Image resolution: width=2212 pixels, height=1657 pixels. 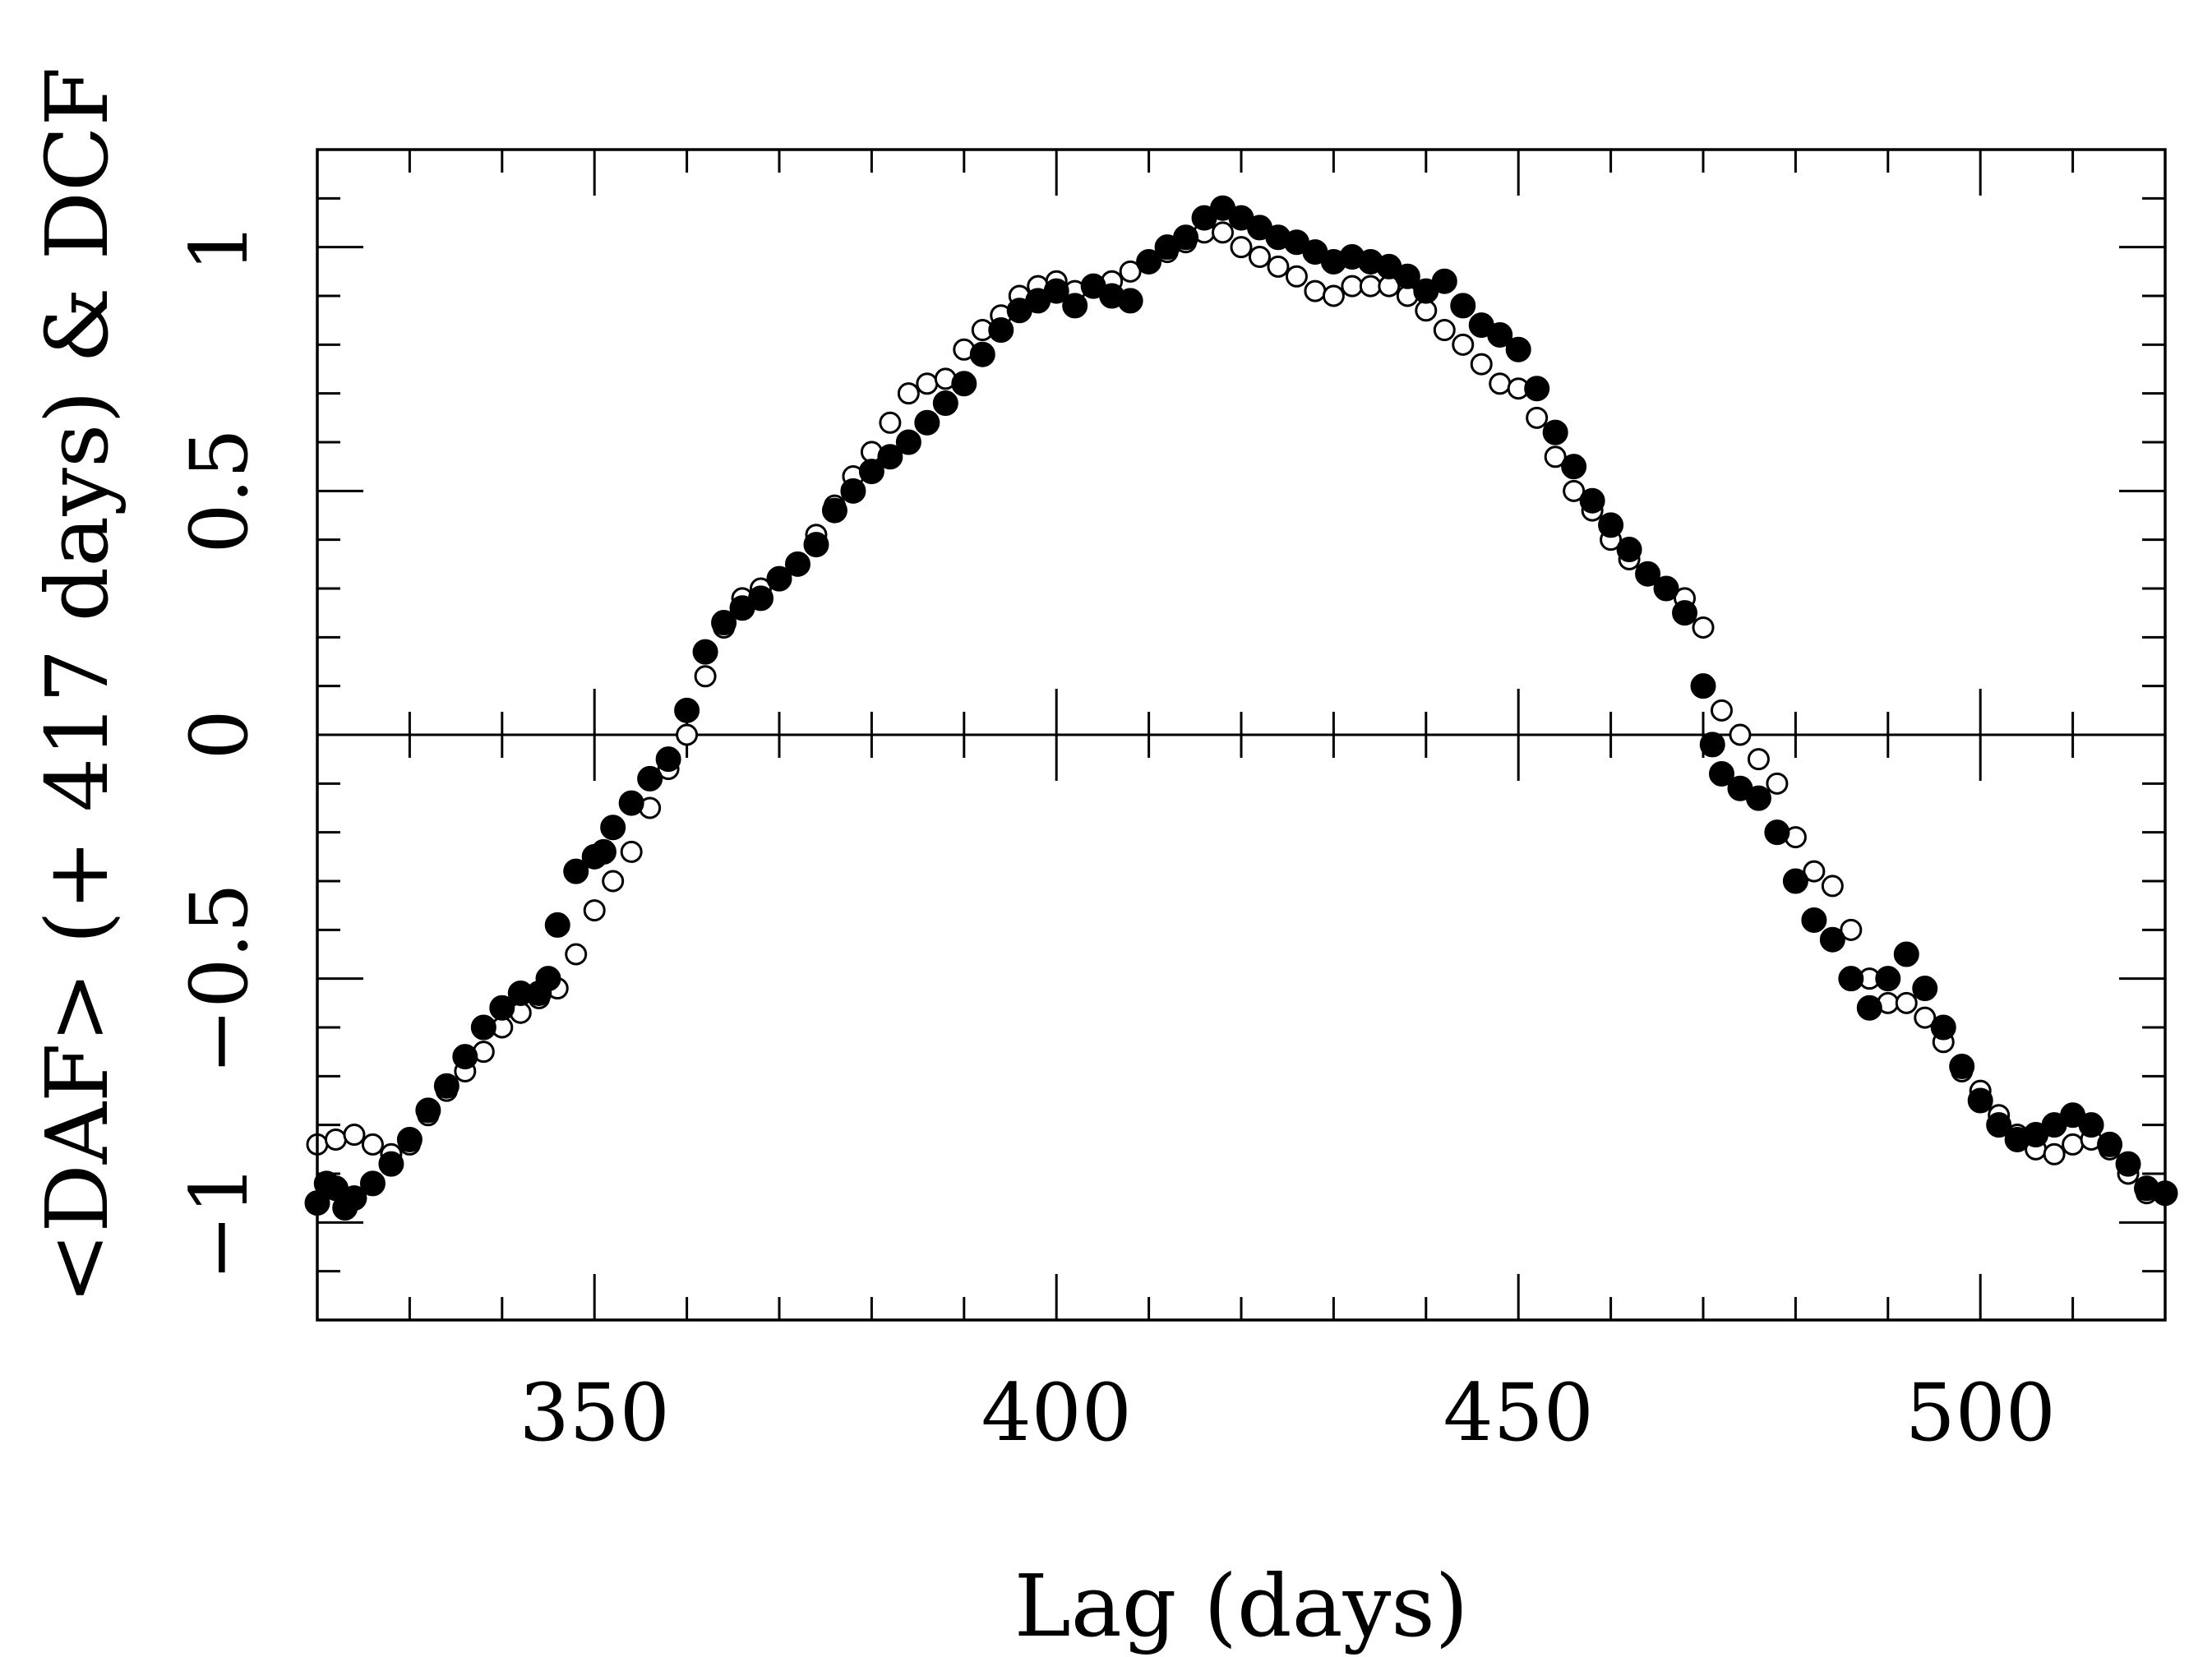 I want to click on y-tick-label: 0.5, so click(x=219, y=491).